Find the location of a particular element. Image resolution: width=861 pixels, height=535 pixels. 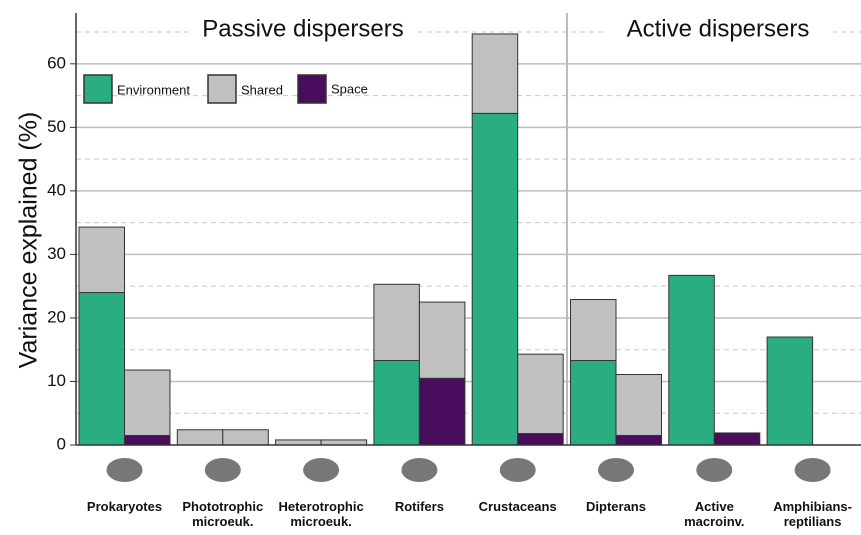

y-tick-label: 10 is located at coordinates (56, 380).